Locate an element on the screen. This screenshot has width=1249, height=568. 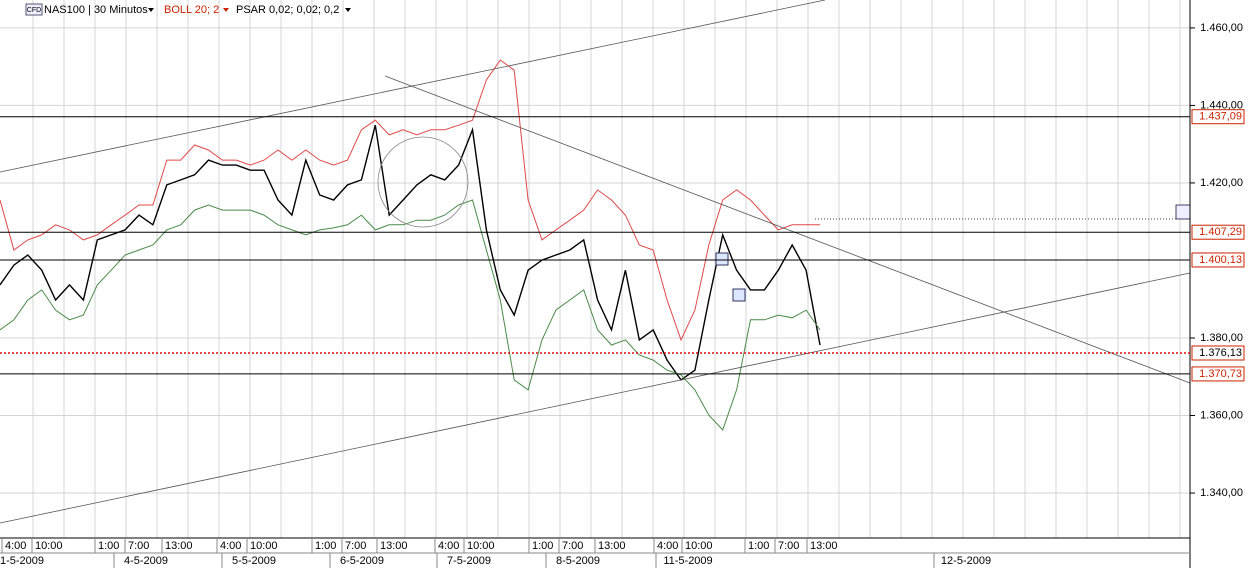
y-tick-label: 1.380,00 is located at coordinates (1221, 338).